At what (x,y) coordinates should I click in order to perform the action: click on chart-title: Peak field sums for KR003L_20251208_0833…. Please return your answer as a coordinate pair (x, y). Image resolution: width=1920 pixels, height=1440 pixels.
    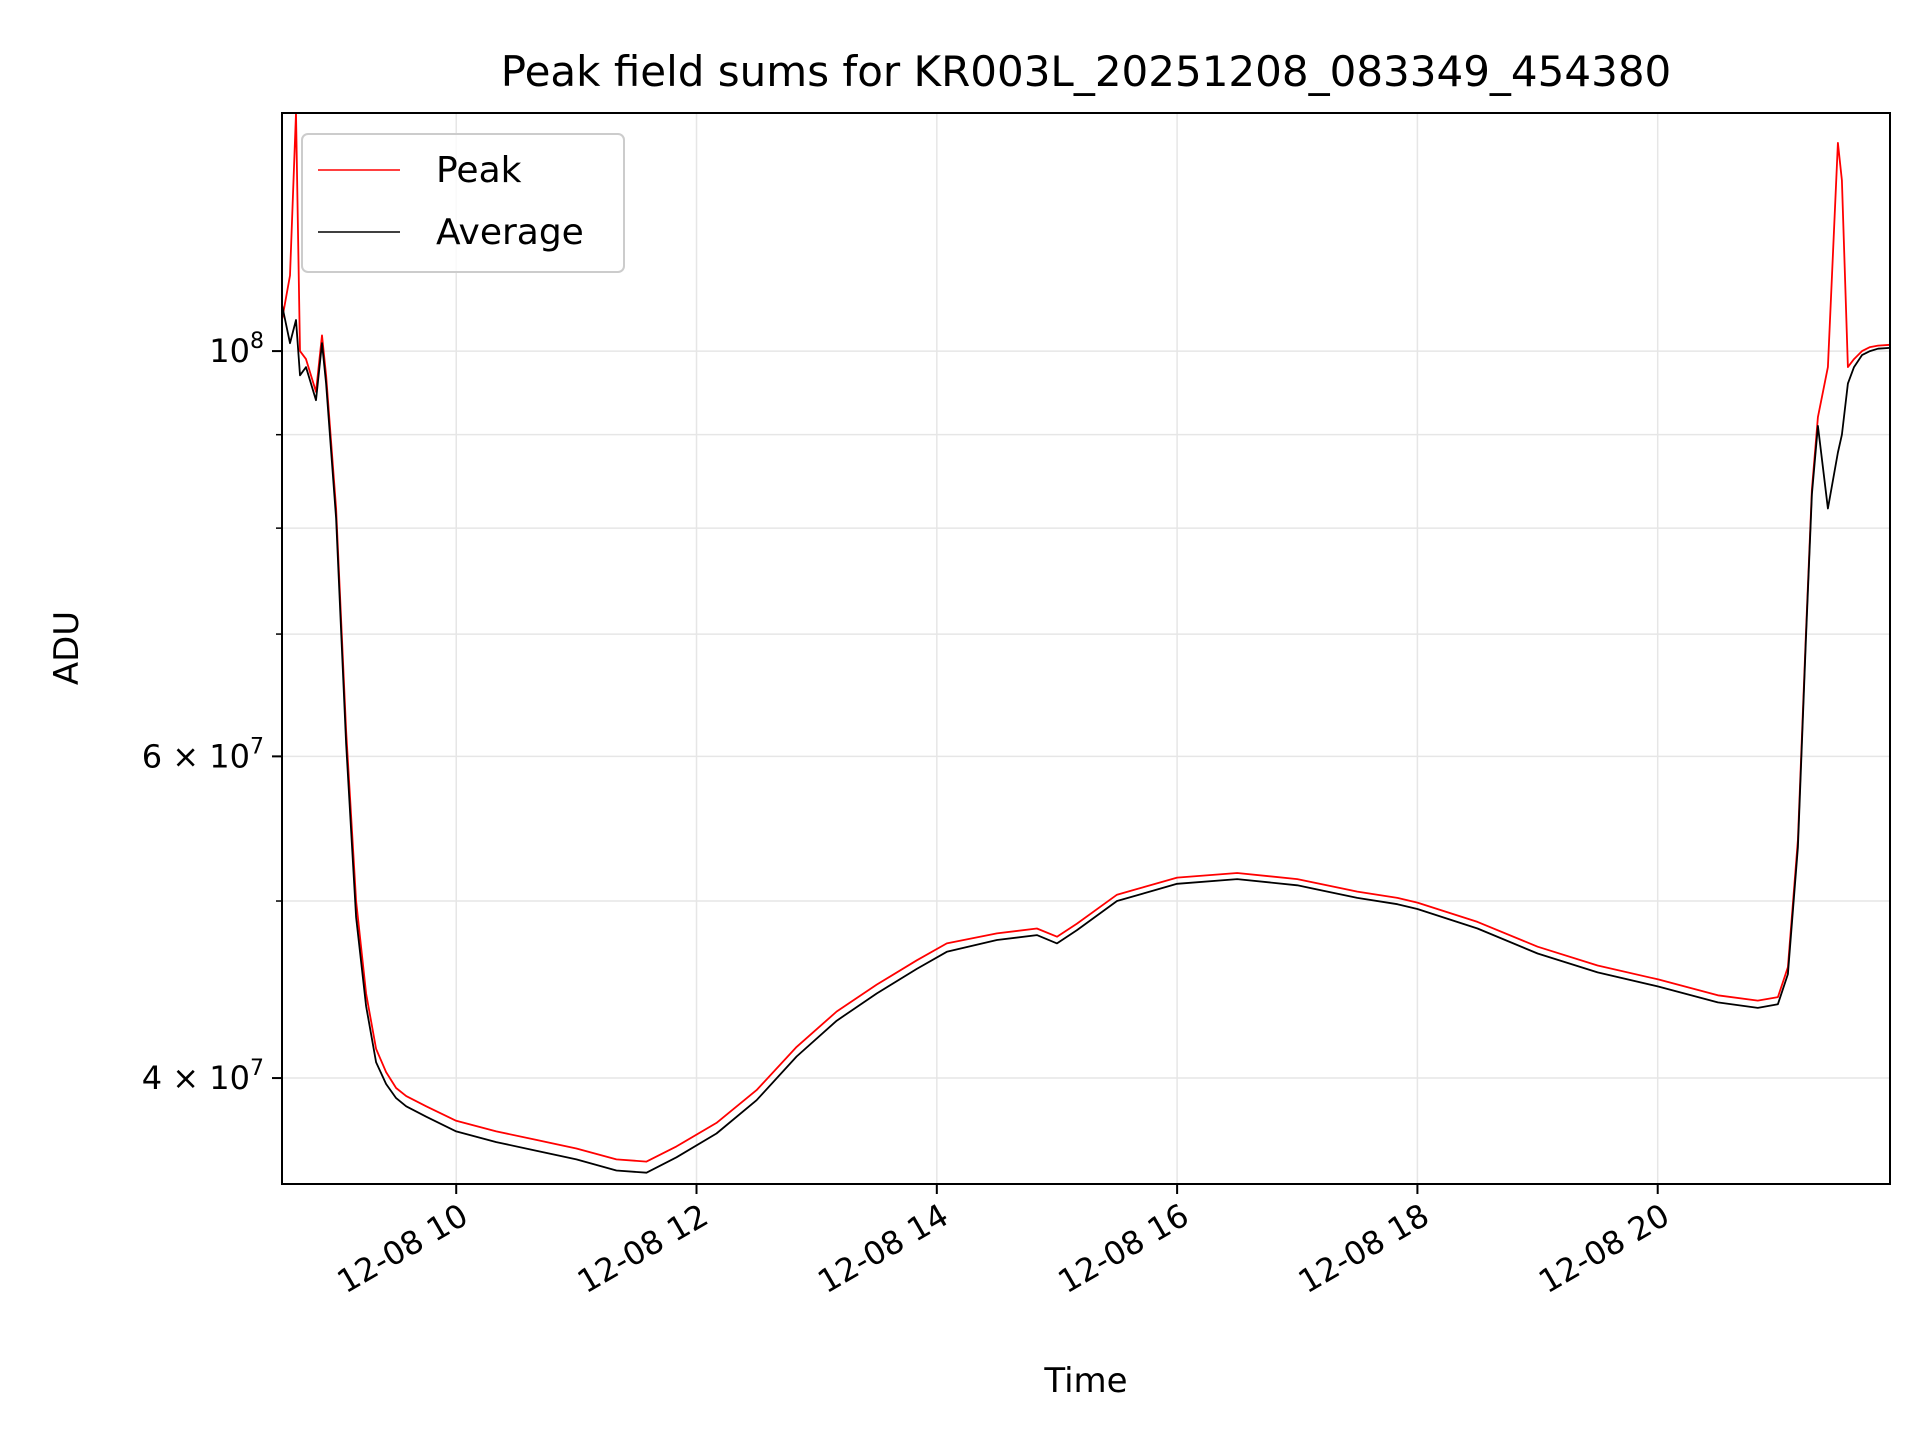
    Looking at the image, I should click on (1086, 71).